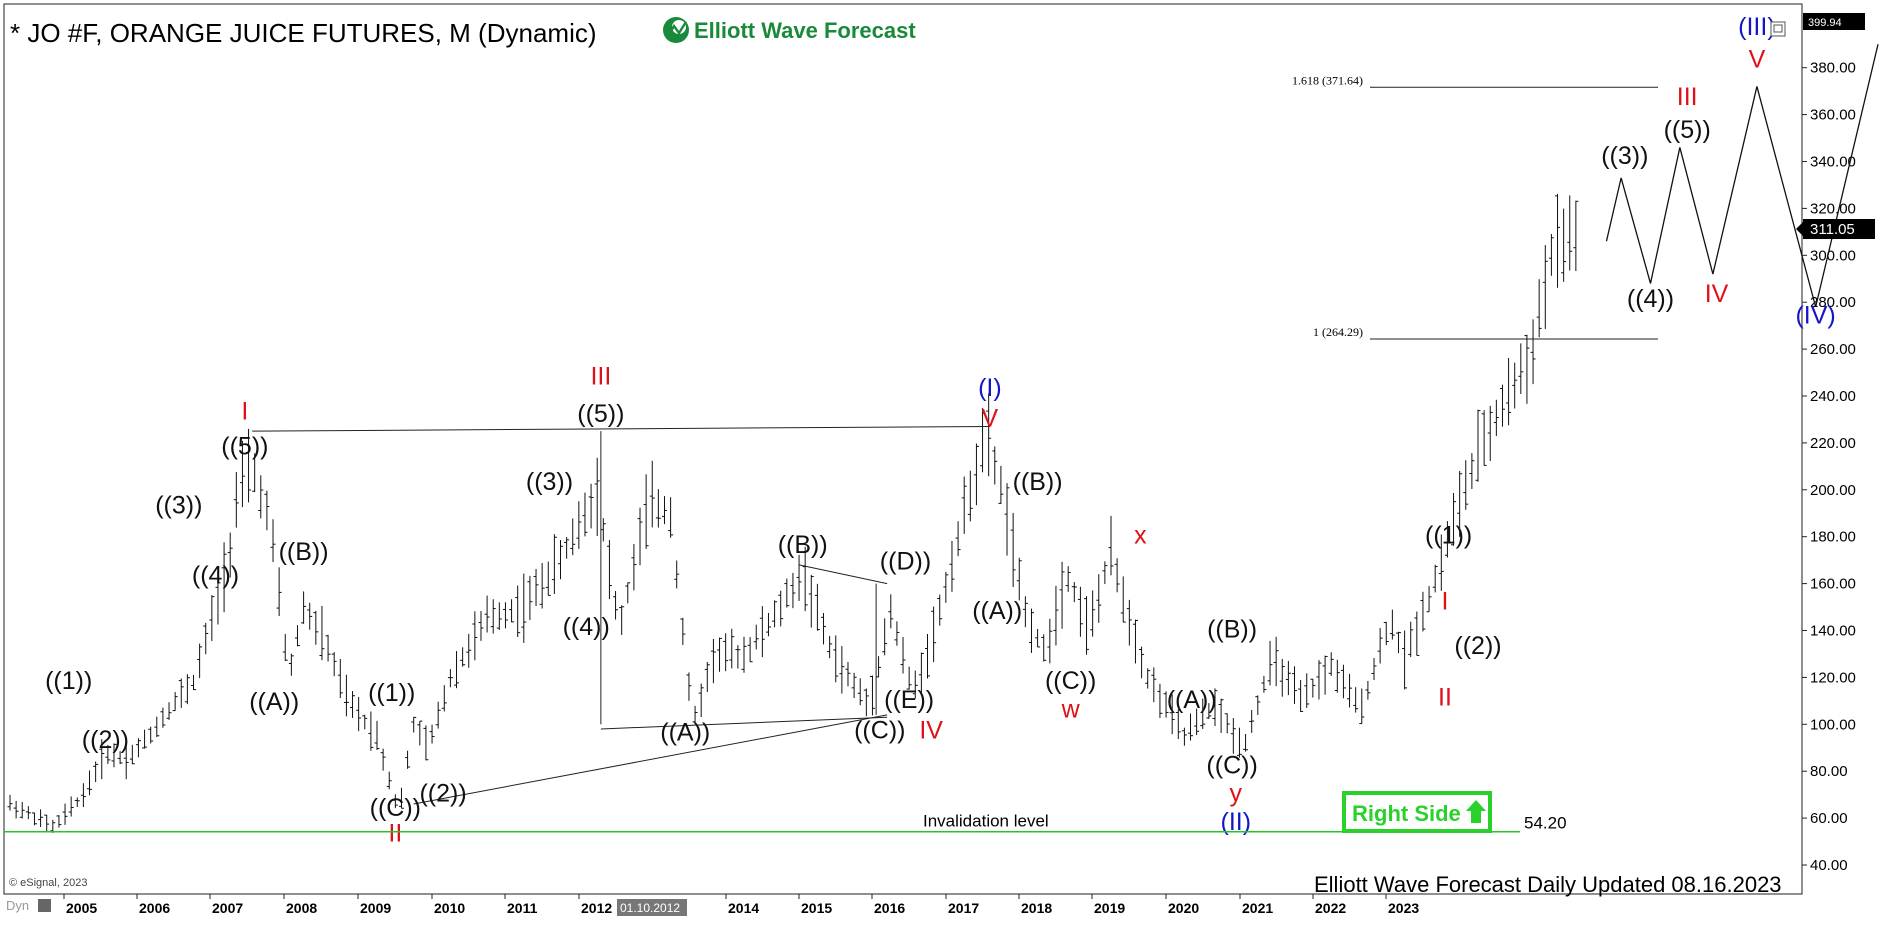 The height and width of the screenshot is (928, 1885). What do you see at coordinates (395, 808) in the screenshot?
I see `wave-label: ((C))` at bounding box center [395, 808].